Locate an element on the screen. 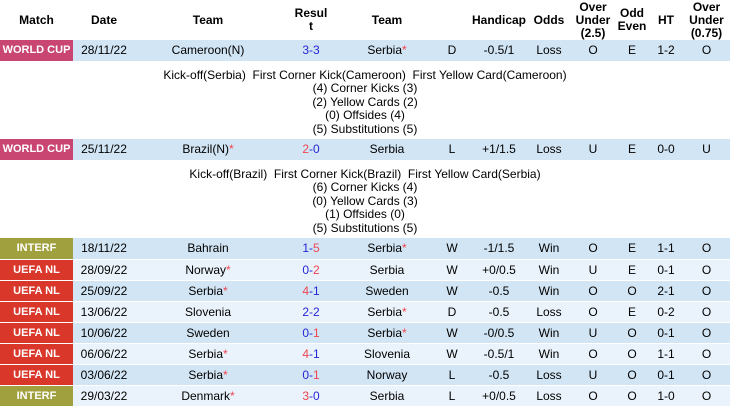  match-stat-line: (2) Yellow Cards (2) is located at coordinates (365, 101).